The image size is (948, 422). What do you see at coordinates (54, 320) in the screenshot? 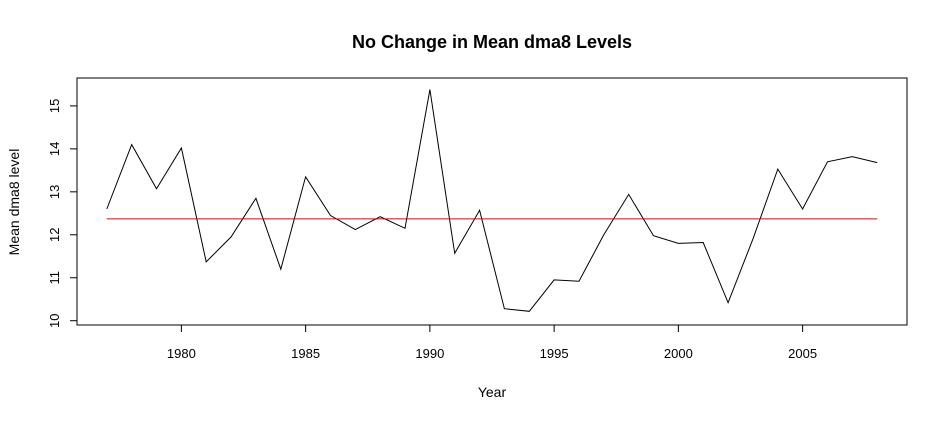
I see `y-tick-label: 10` at bounding box center [54, 320].